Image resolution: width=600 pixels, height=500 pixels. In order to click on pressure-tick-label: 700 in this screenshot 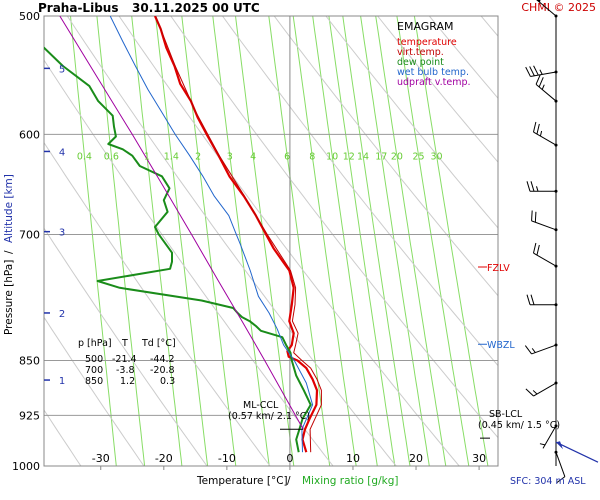, I will do `click(29, 234)`.